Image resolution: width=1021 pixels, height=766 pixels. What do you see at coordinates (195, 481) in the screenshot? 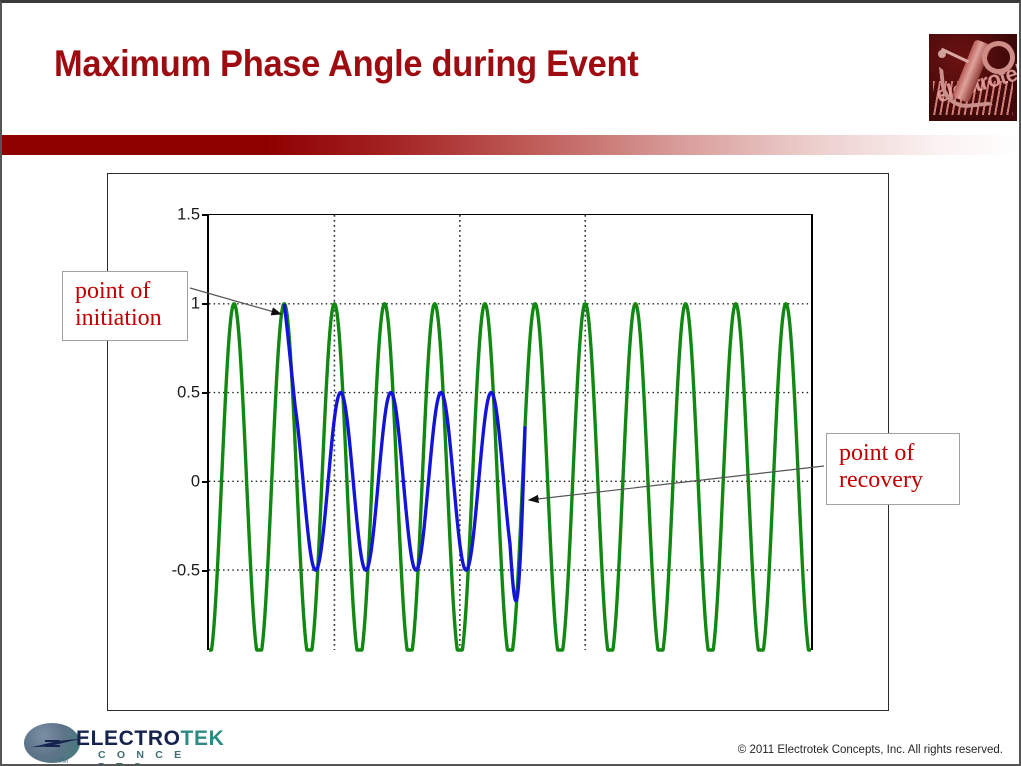
I see `y-axis-tick-label: 0` at bounding box center [195, 481].